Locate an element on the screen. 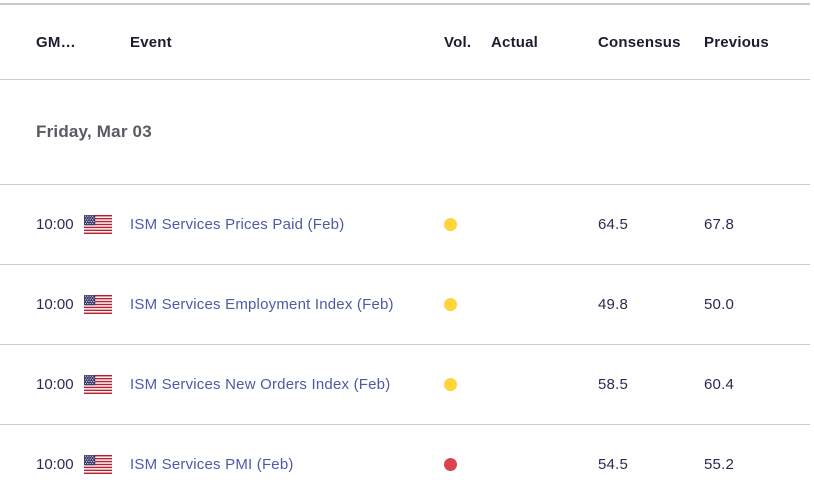 This screenshot has width=814, height=497. column-header-event: Event is located at coordinates (151, 42).